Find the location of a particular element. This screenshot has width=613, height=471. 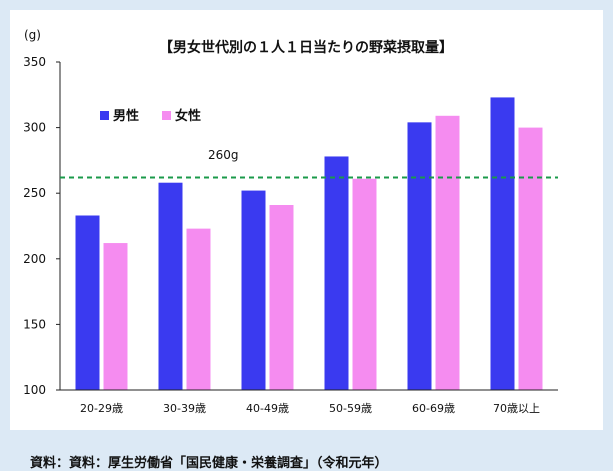

x-tick-label: 50-59歳 is located at coordinates (350, 408).